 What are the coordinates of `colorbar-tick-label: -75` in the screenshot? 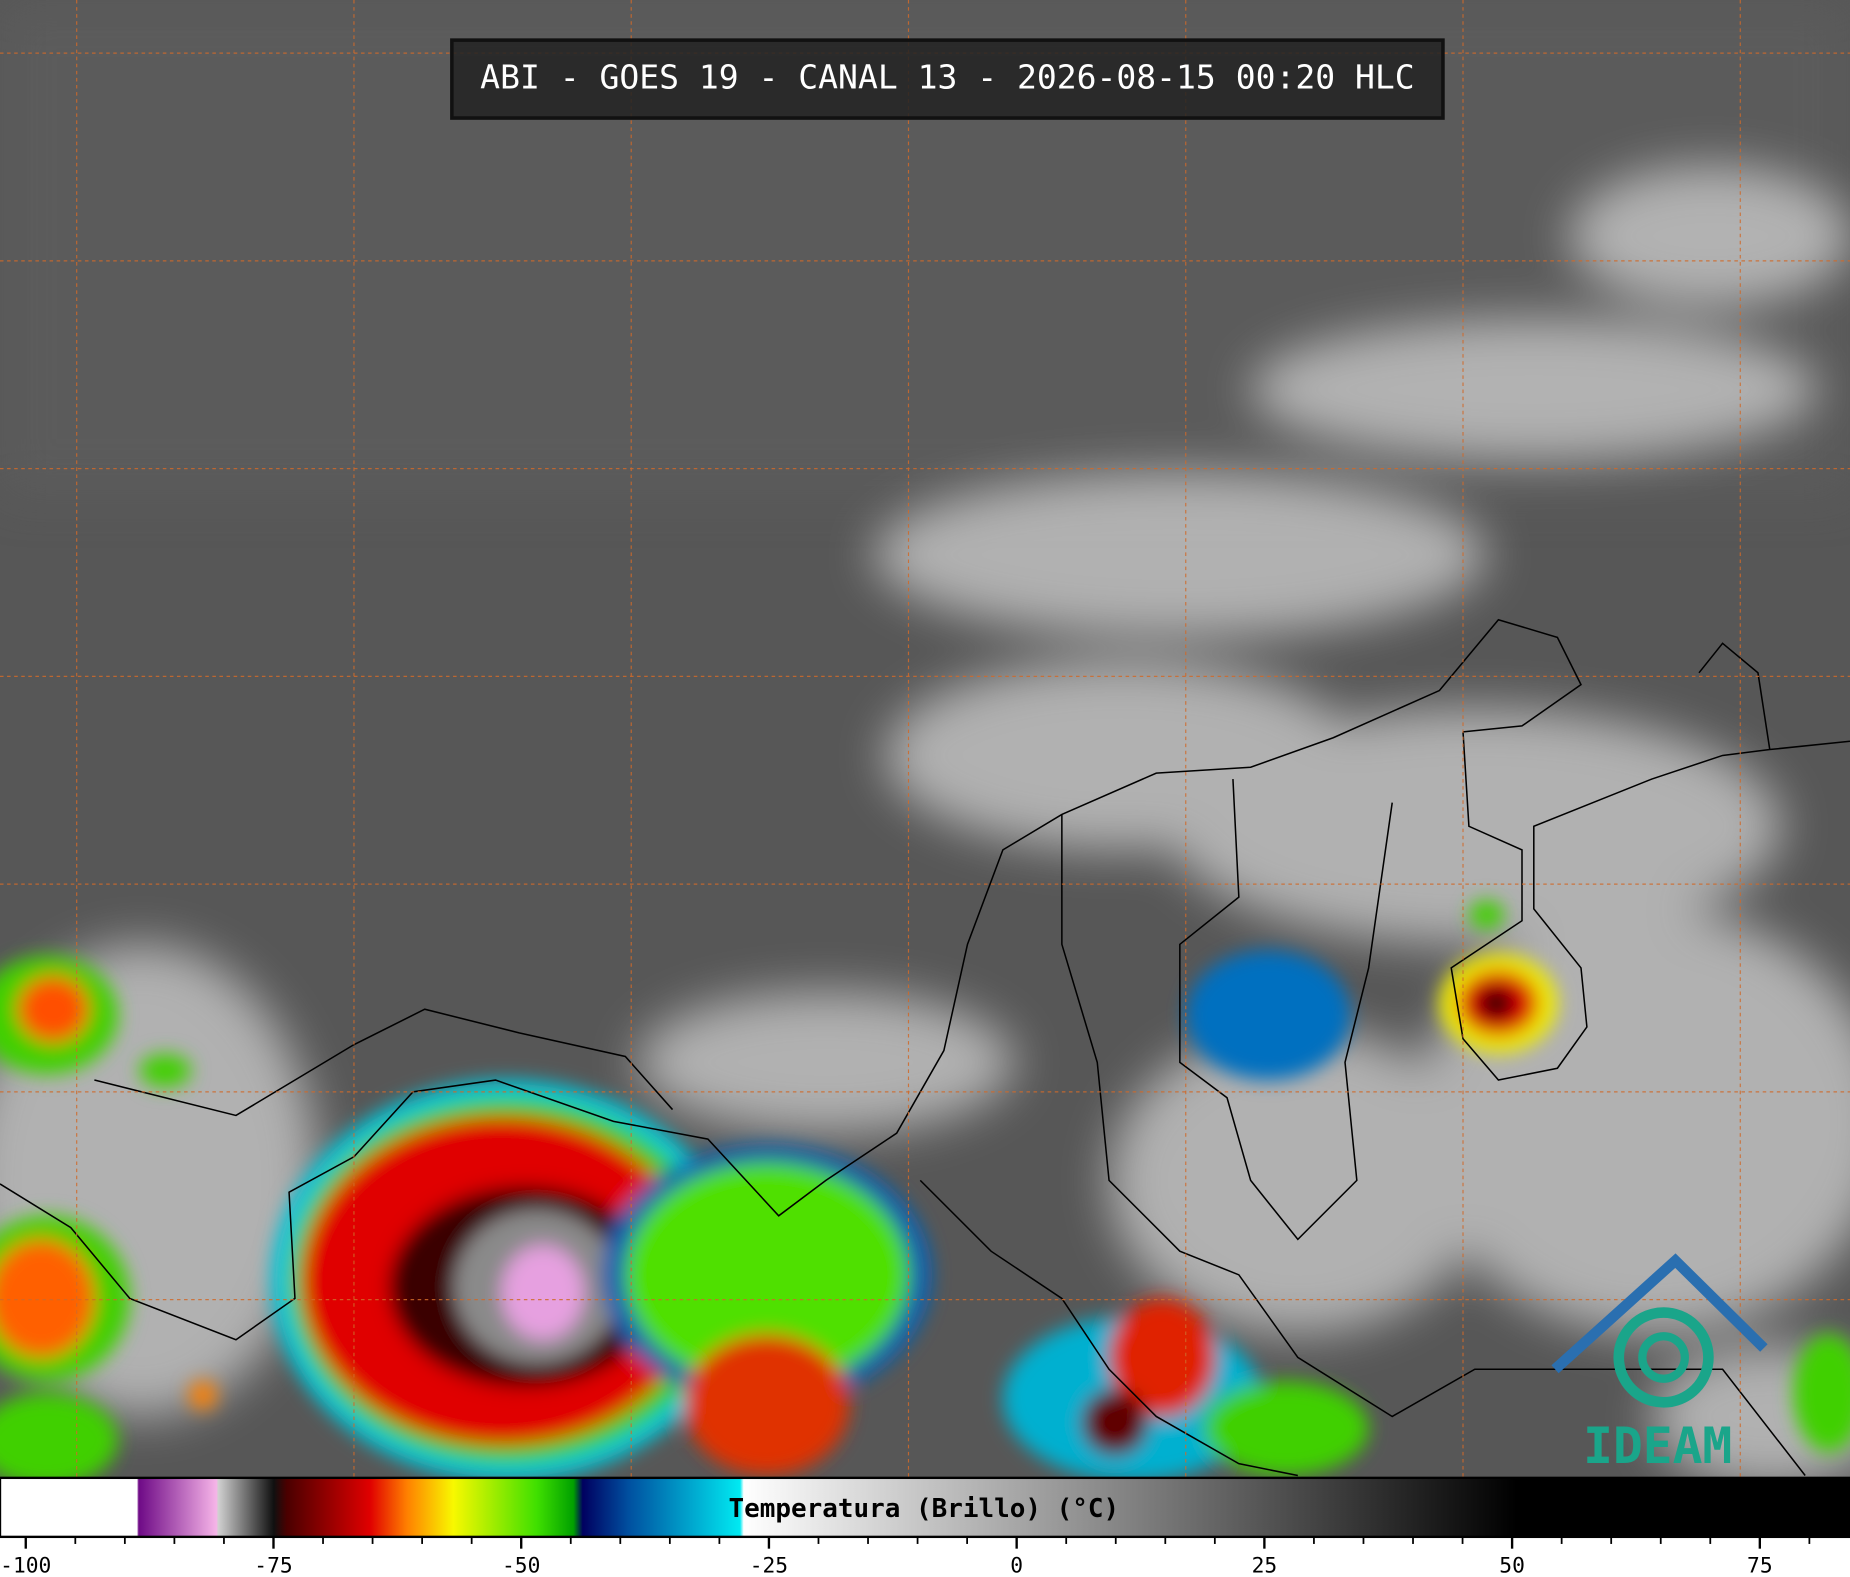 It's located at (273, 1565).